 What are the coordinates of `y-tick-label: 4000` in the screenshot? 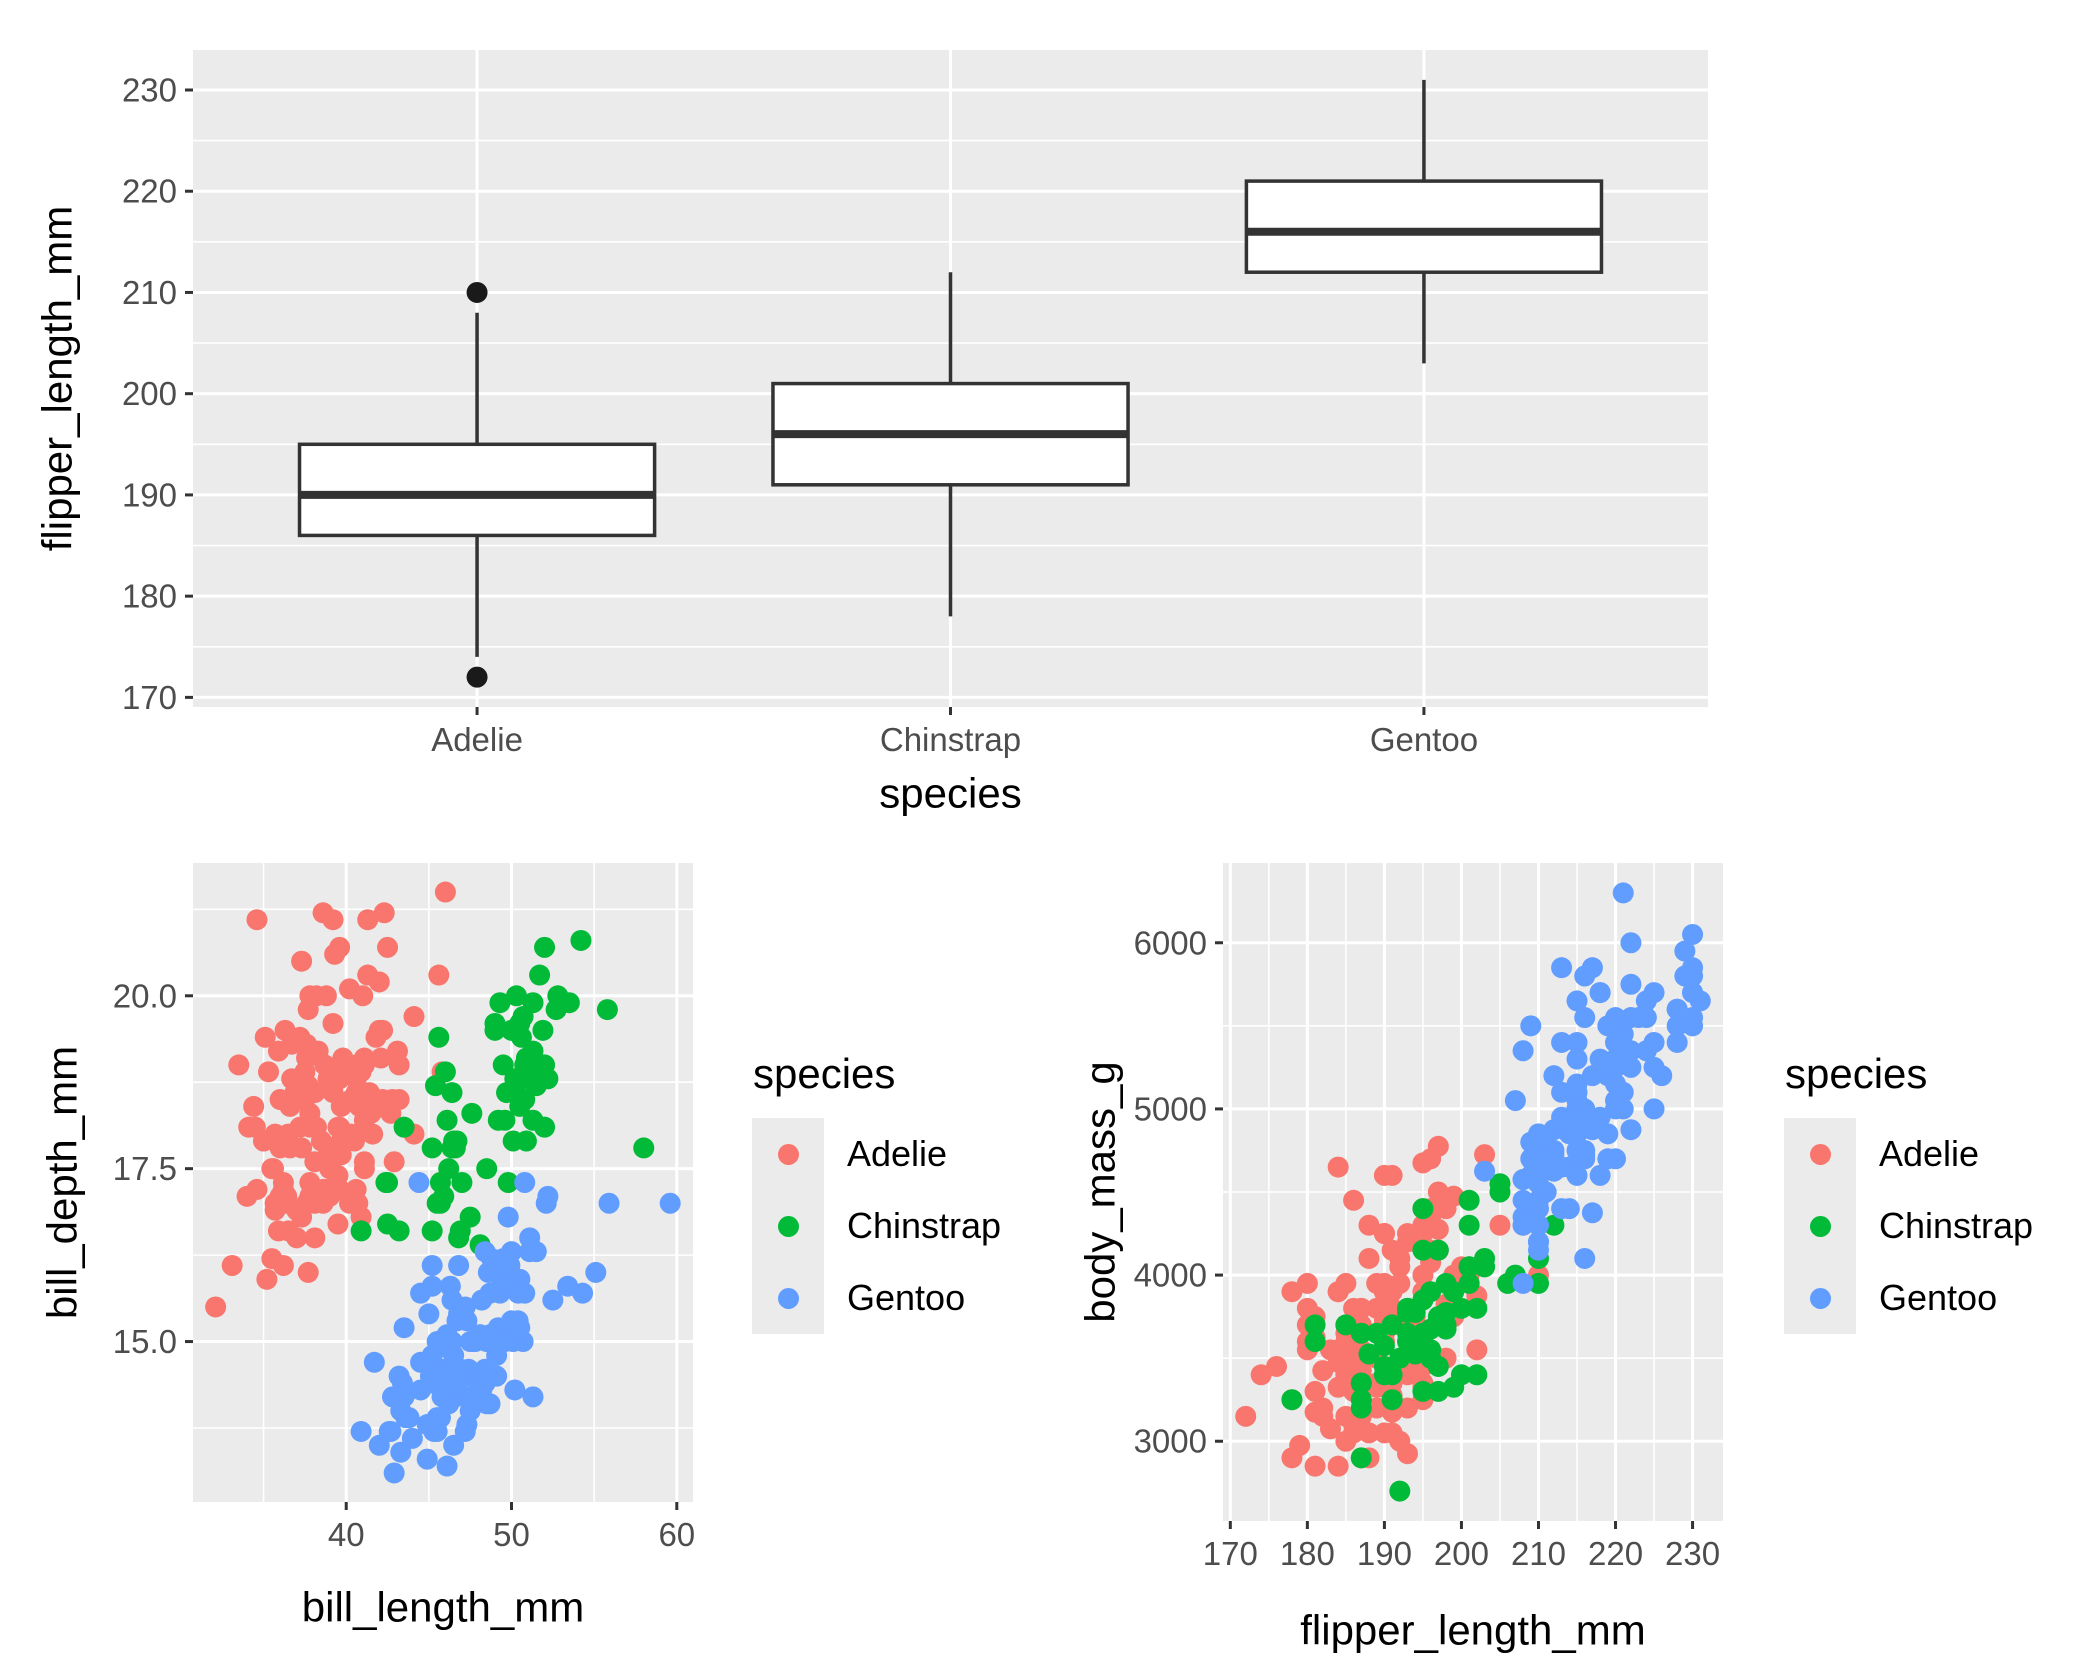 It's located at (1170, 1275).